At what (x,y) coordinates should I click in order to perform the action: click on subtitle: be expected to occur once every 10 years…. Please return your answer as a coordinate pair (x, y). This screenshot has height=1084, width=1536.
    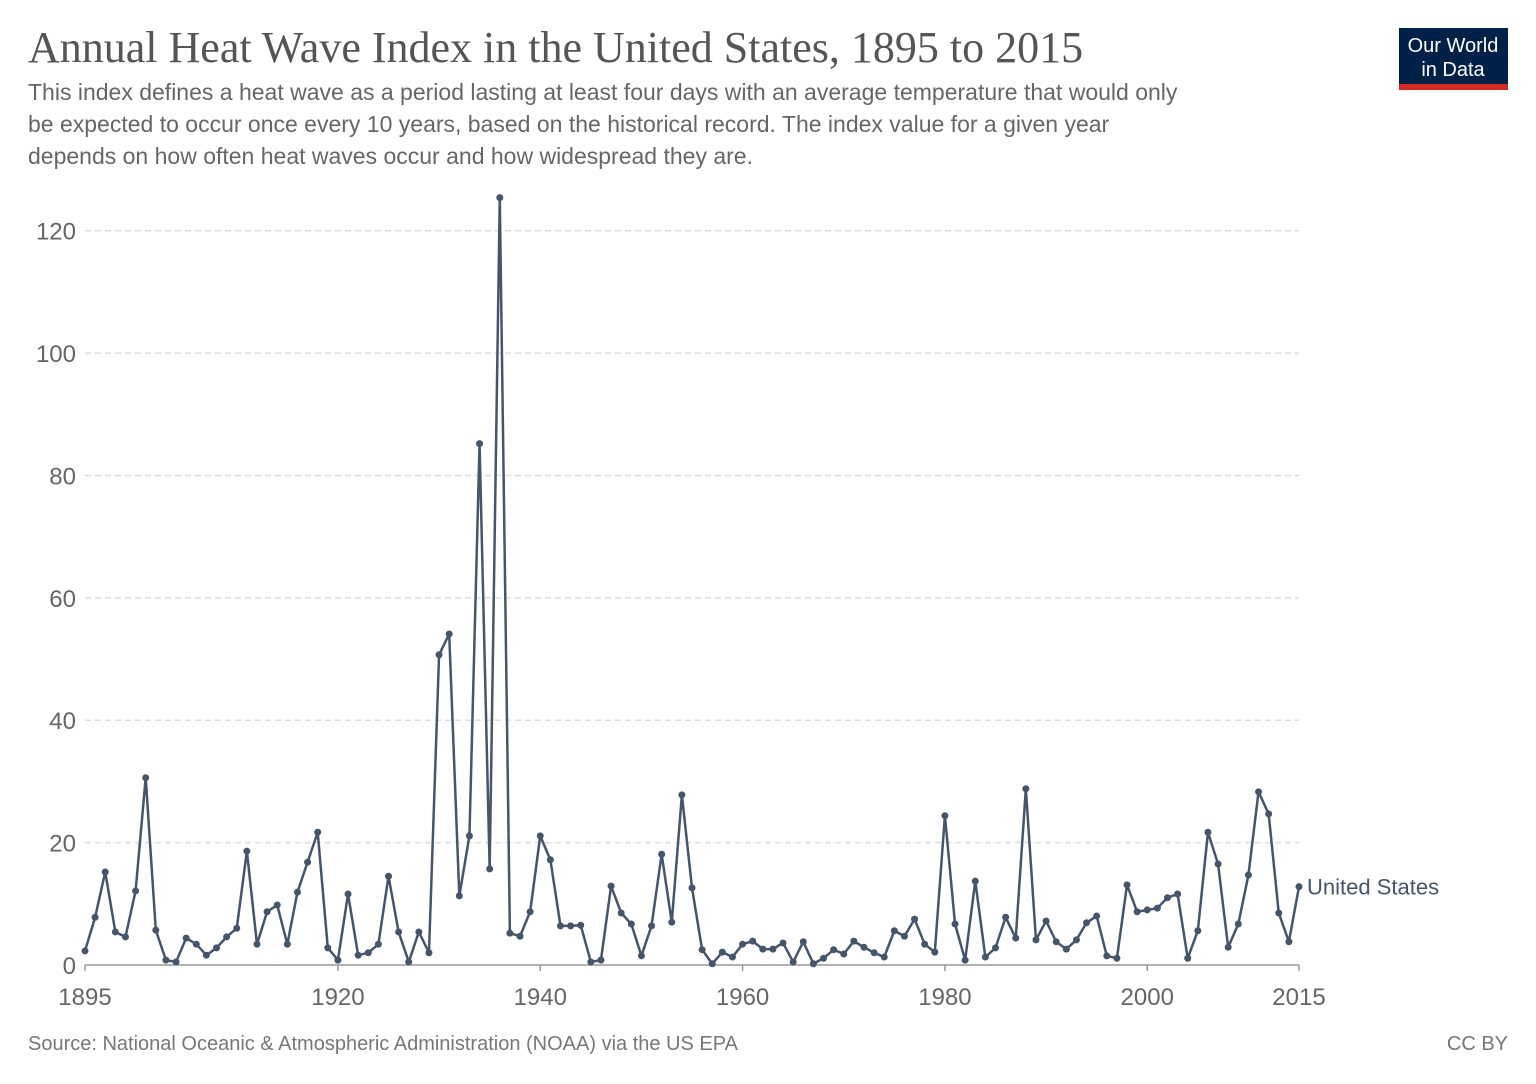
    Looking at the image, I should click on (569, 124).